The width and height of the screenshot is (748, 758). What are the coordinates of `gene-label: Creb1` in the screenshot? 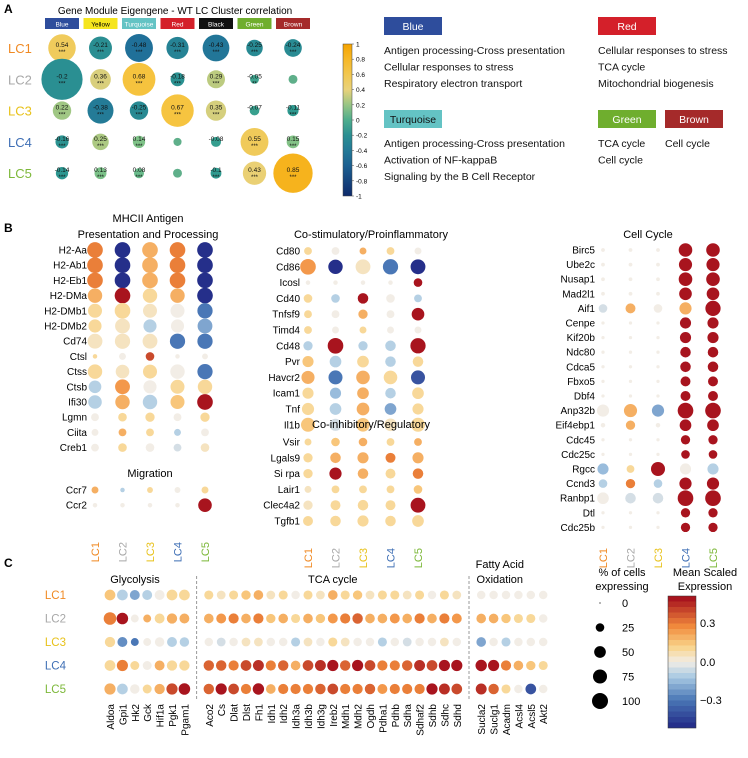 It's located at (74, 448).